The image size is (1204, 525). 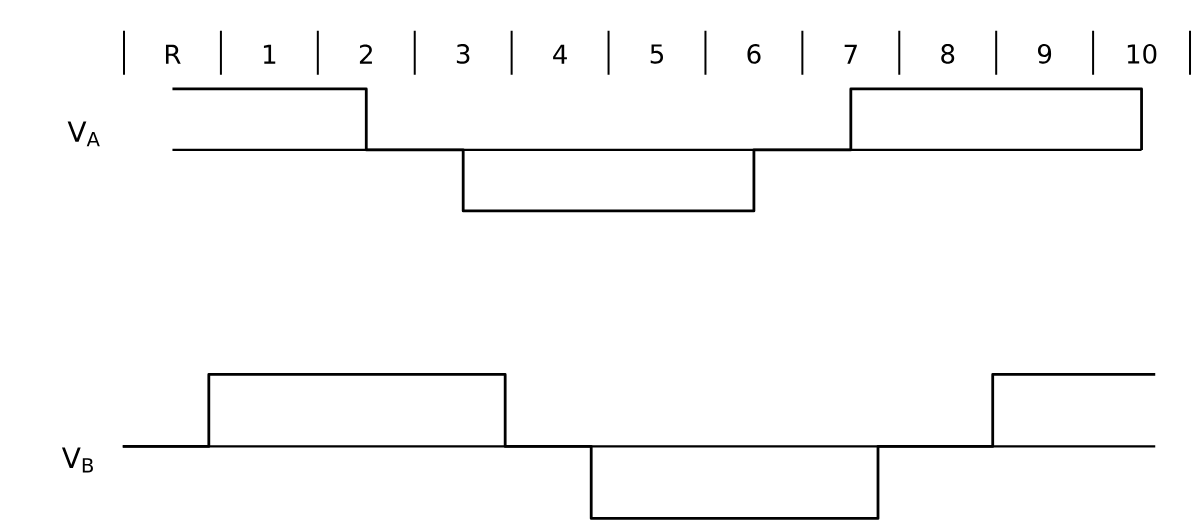 What do you see at coordinates (948, 54) in the screenshot?
I see `x-tick-label: 8` at bounding box center [948, 54].